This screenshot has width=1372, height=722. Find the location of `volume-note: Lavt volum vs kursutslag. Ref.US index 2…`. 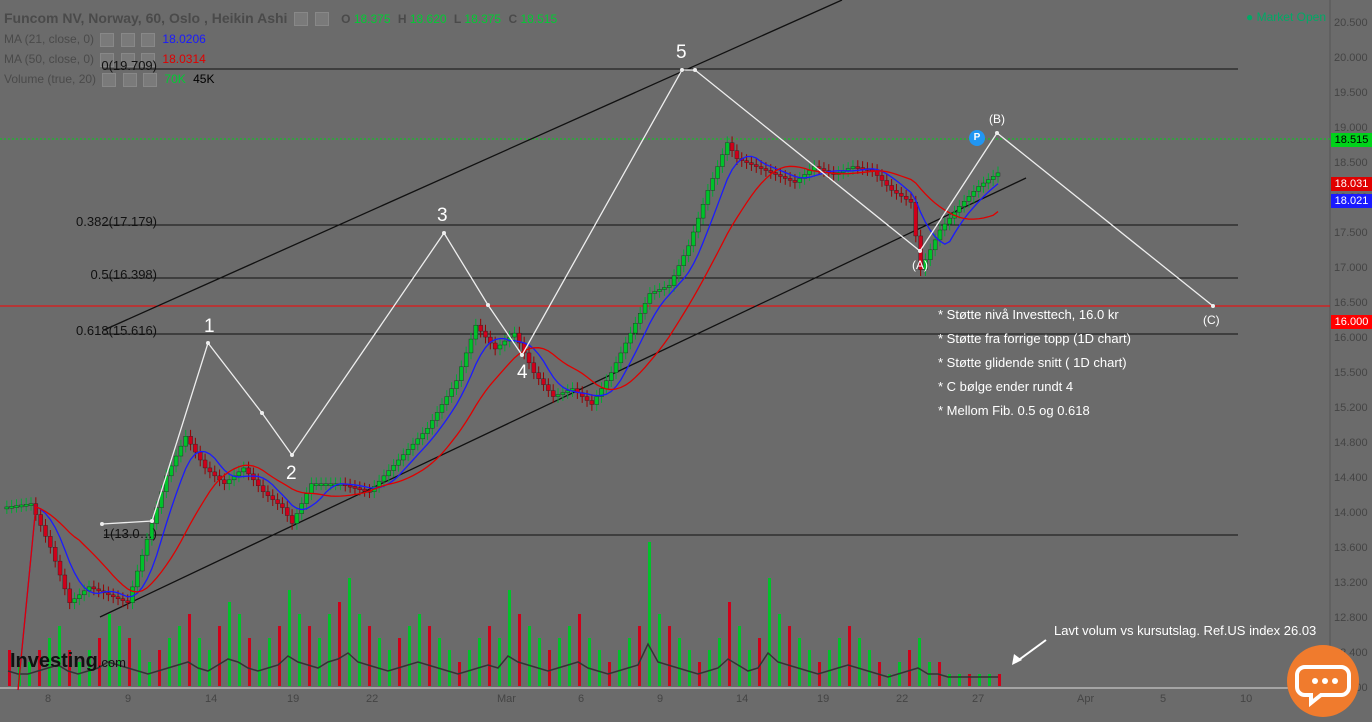

volume-note: Lavt volum vs kursutslag. Ref.US index 2… is located at coordinates (1185, 630).